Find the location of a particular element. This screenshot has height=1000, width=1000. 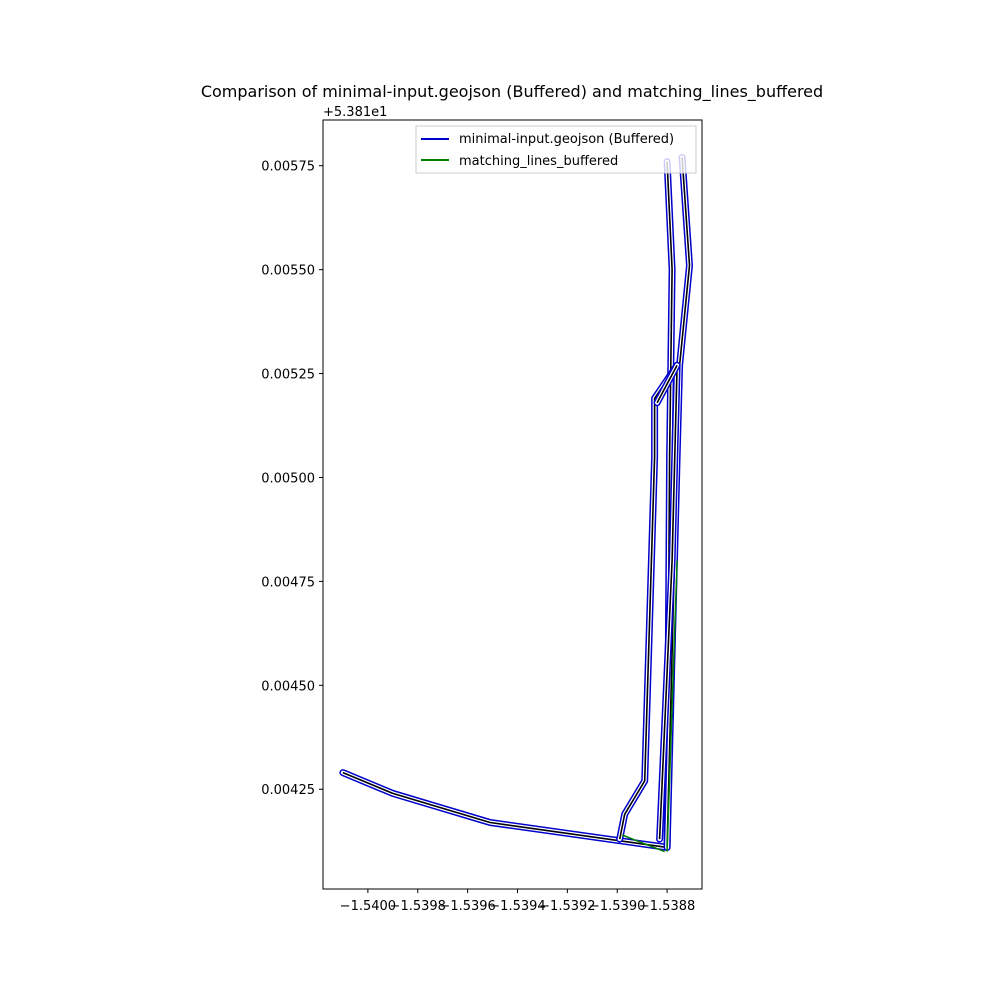

legend-label-matching: matching_lines_buffered is located at coordinates (538, 161).